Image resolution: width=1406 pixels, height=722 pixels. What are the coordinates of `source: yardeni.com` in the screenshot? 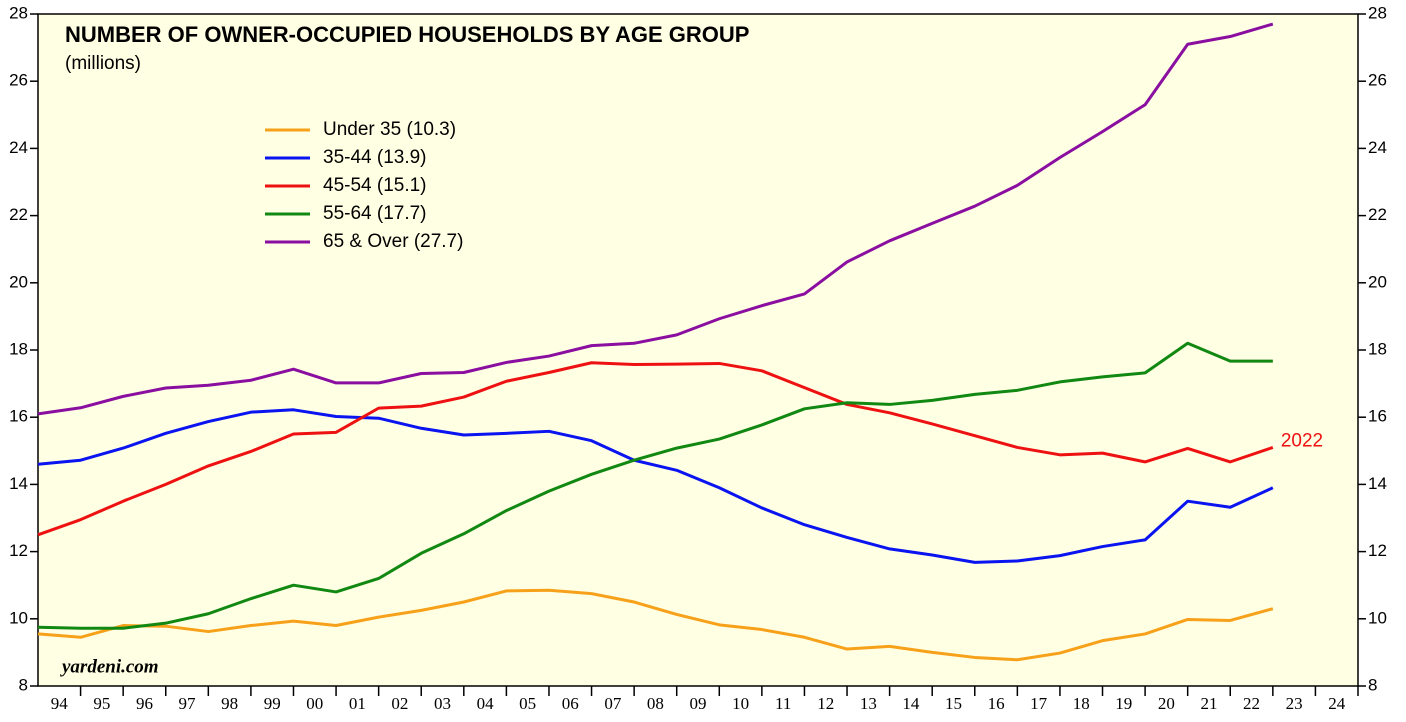 It's located at (109, 666).